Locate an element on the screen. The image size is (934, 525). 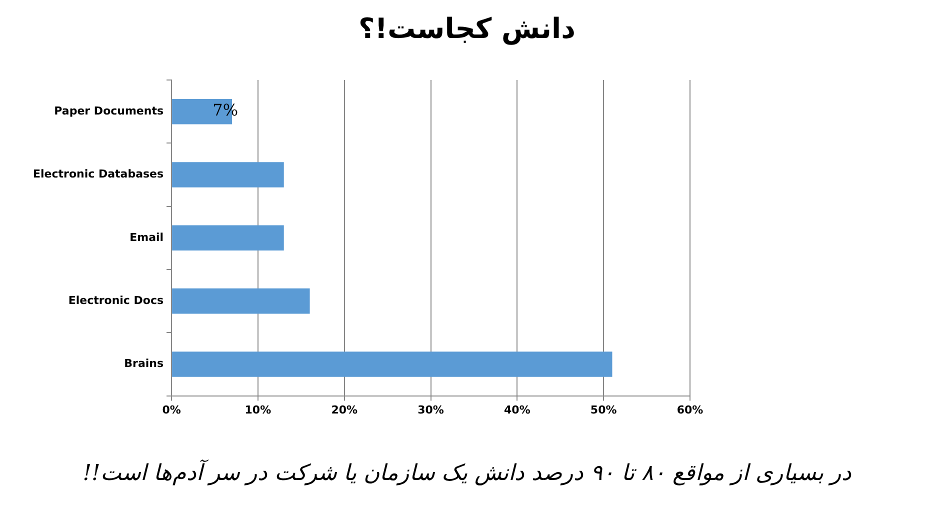
y-tick-label: Email is located at coordinates (147, 237).